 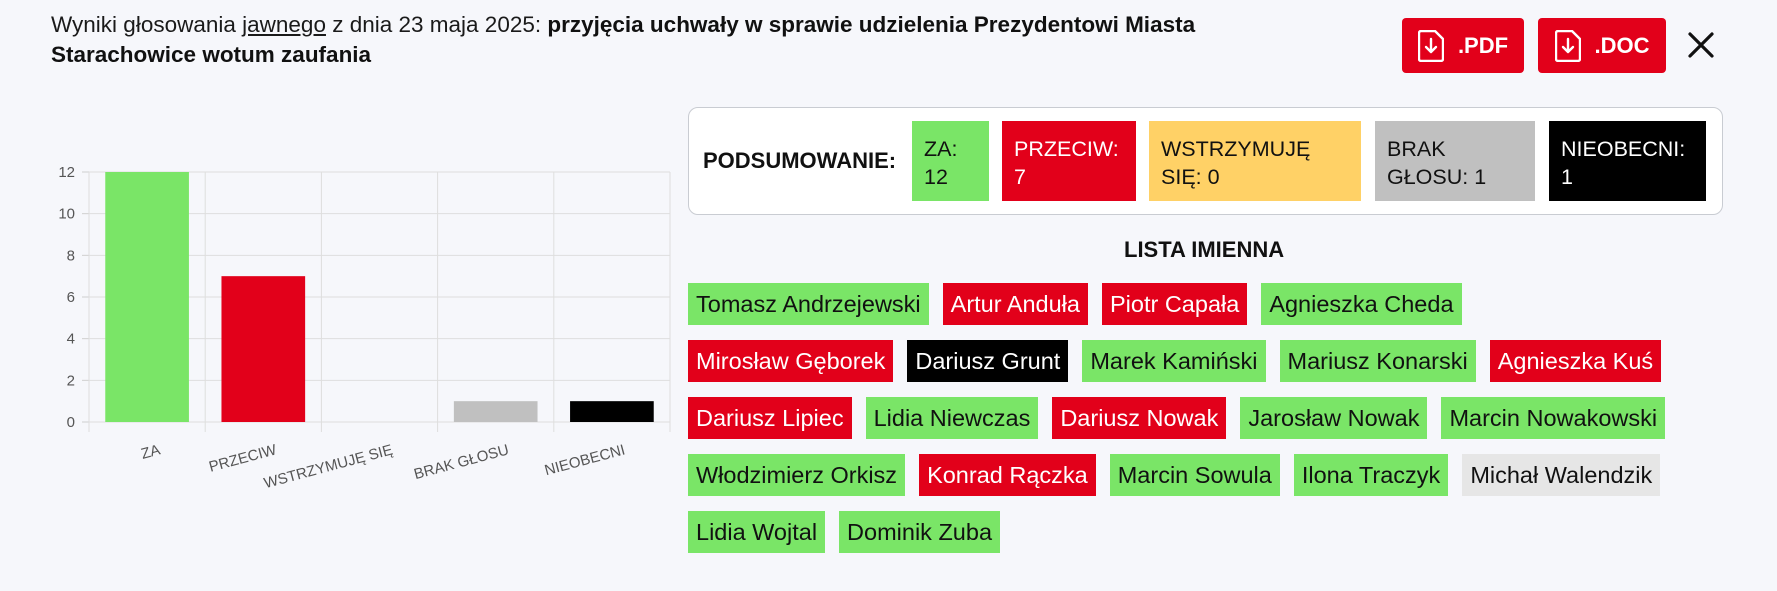 What do you see at coordinates (243, 458) in the screenshot?
I see `x-tick-label: PRZECIW` at bounding box center [243, 458].